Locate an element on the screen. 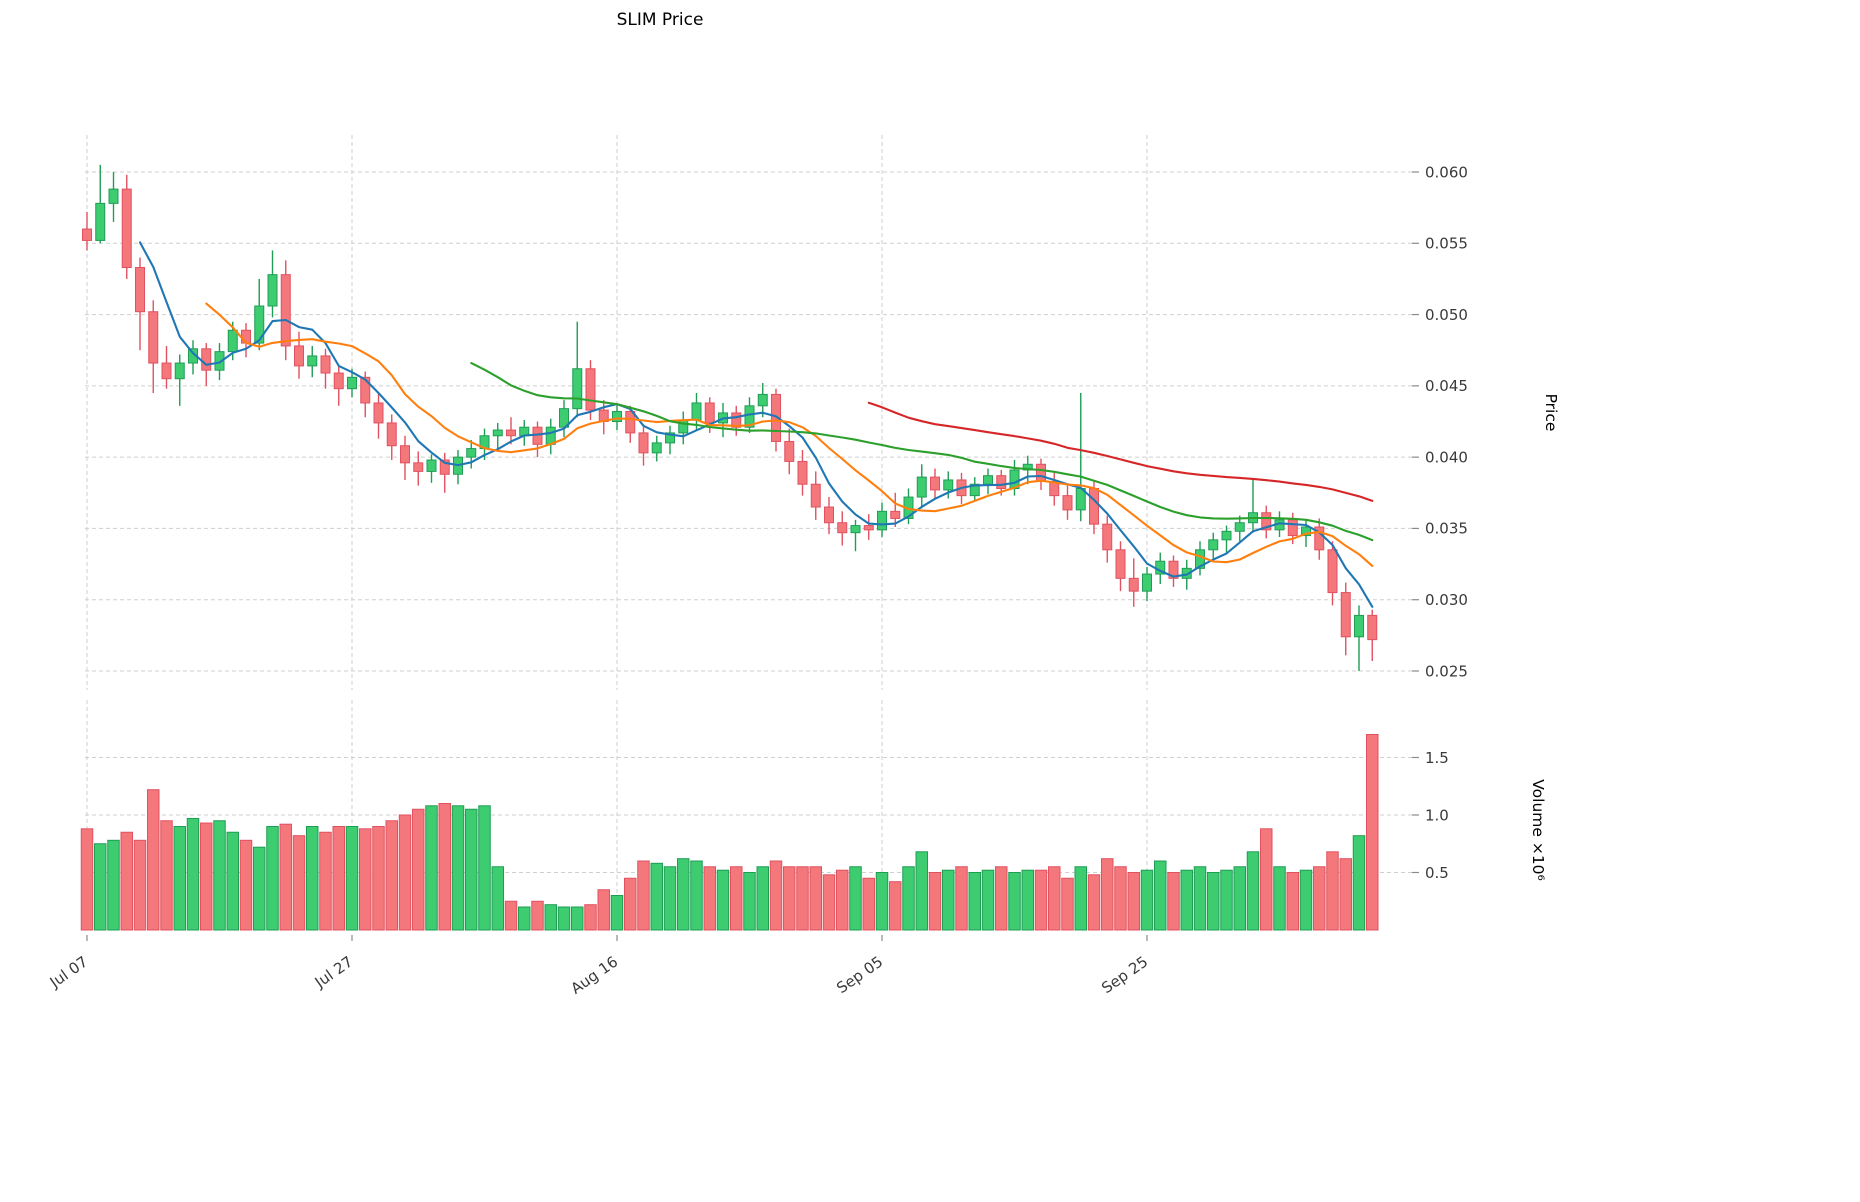 The width and height of the screenshot is (1860, 1202). x-tick-label: Aug 16 is located at coordinates (594, 975).